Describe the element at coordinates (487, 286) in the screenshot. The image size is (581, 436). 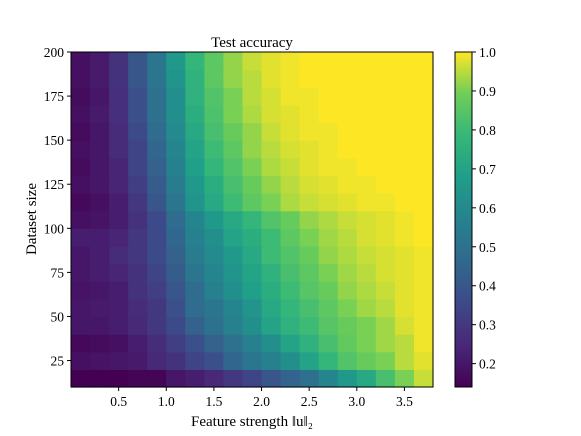
I see `colorbar-tick-label: 0.4` at that location.